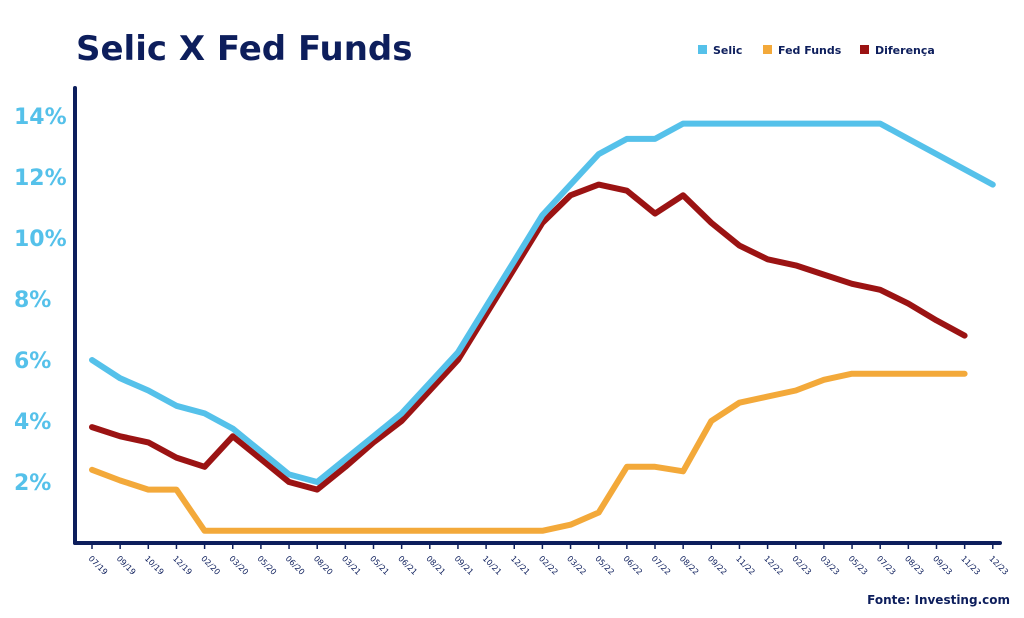 This screenshot has height=618, width=1024. What do you see at coordinates (717, 565) in the screenshot?
I see `x-tick-label: 09/22` at bounding box center [717, 565].